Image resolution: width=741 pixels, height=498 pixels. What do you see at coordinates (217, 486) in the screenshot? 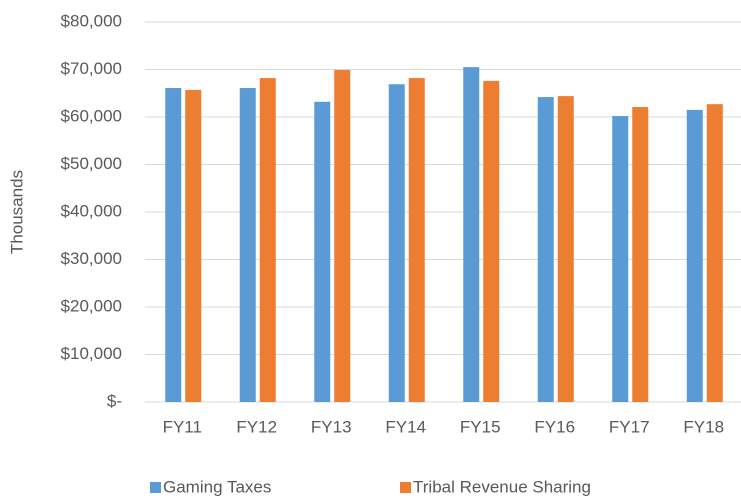
I see `legend-label: Gaming Taxes` at bounding box center [217, 486].